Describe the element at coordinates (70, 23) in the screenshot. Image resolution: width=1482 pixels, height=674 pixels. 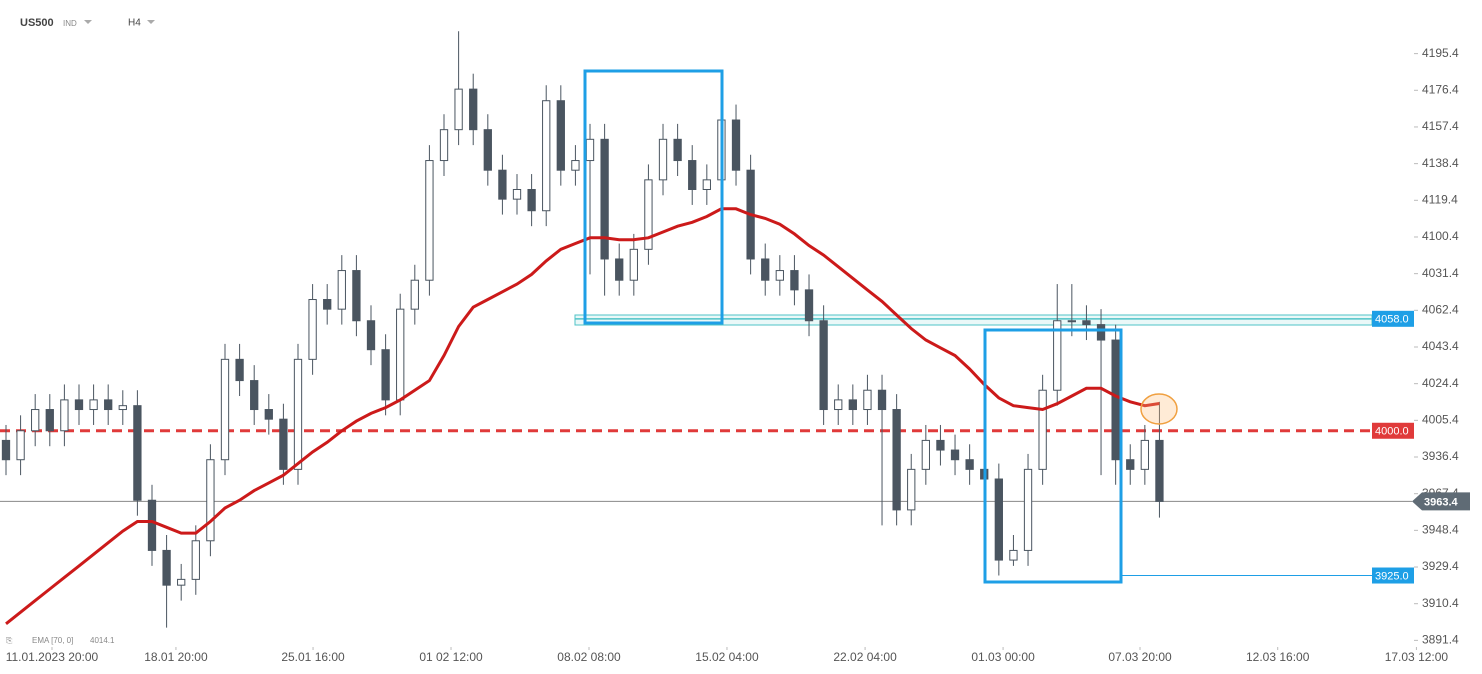
I see `market: IND` at that location.